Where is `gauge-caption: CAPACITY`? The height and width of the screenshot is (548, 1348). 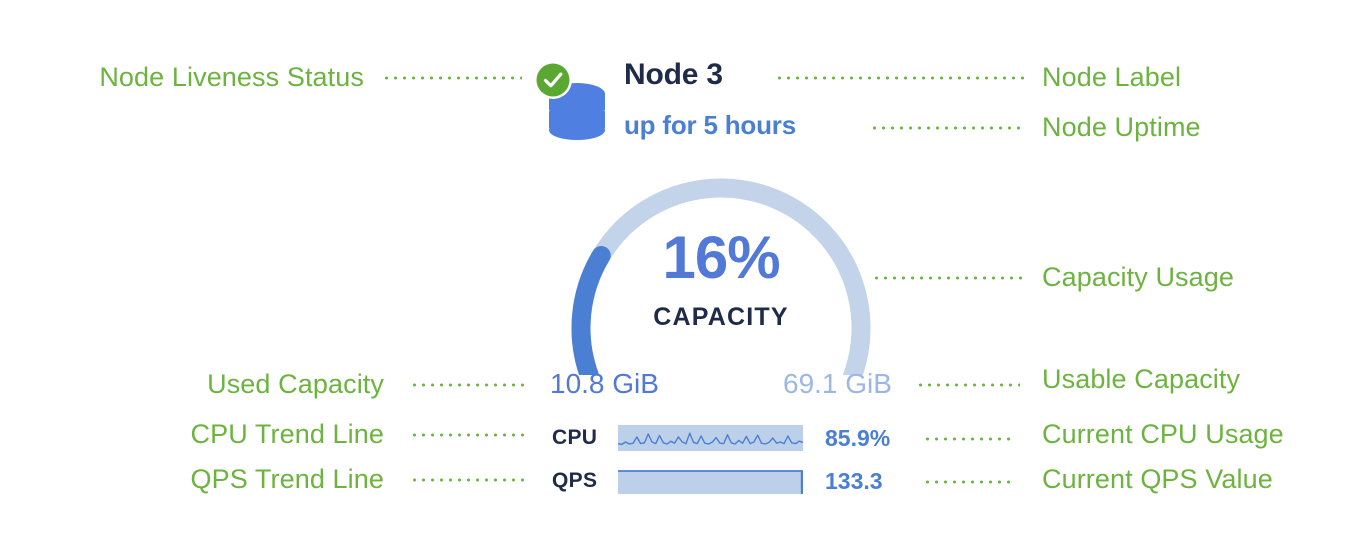
gauge-caption: CAPACITY is located at coordinates (721, 317).